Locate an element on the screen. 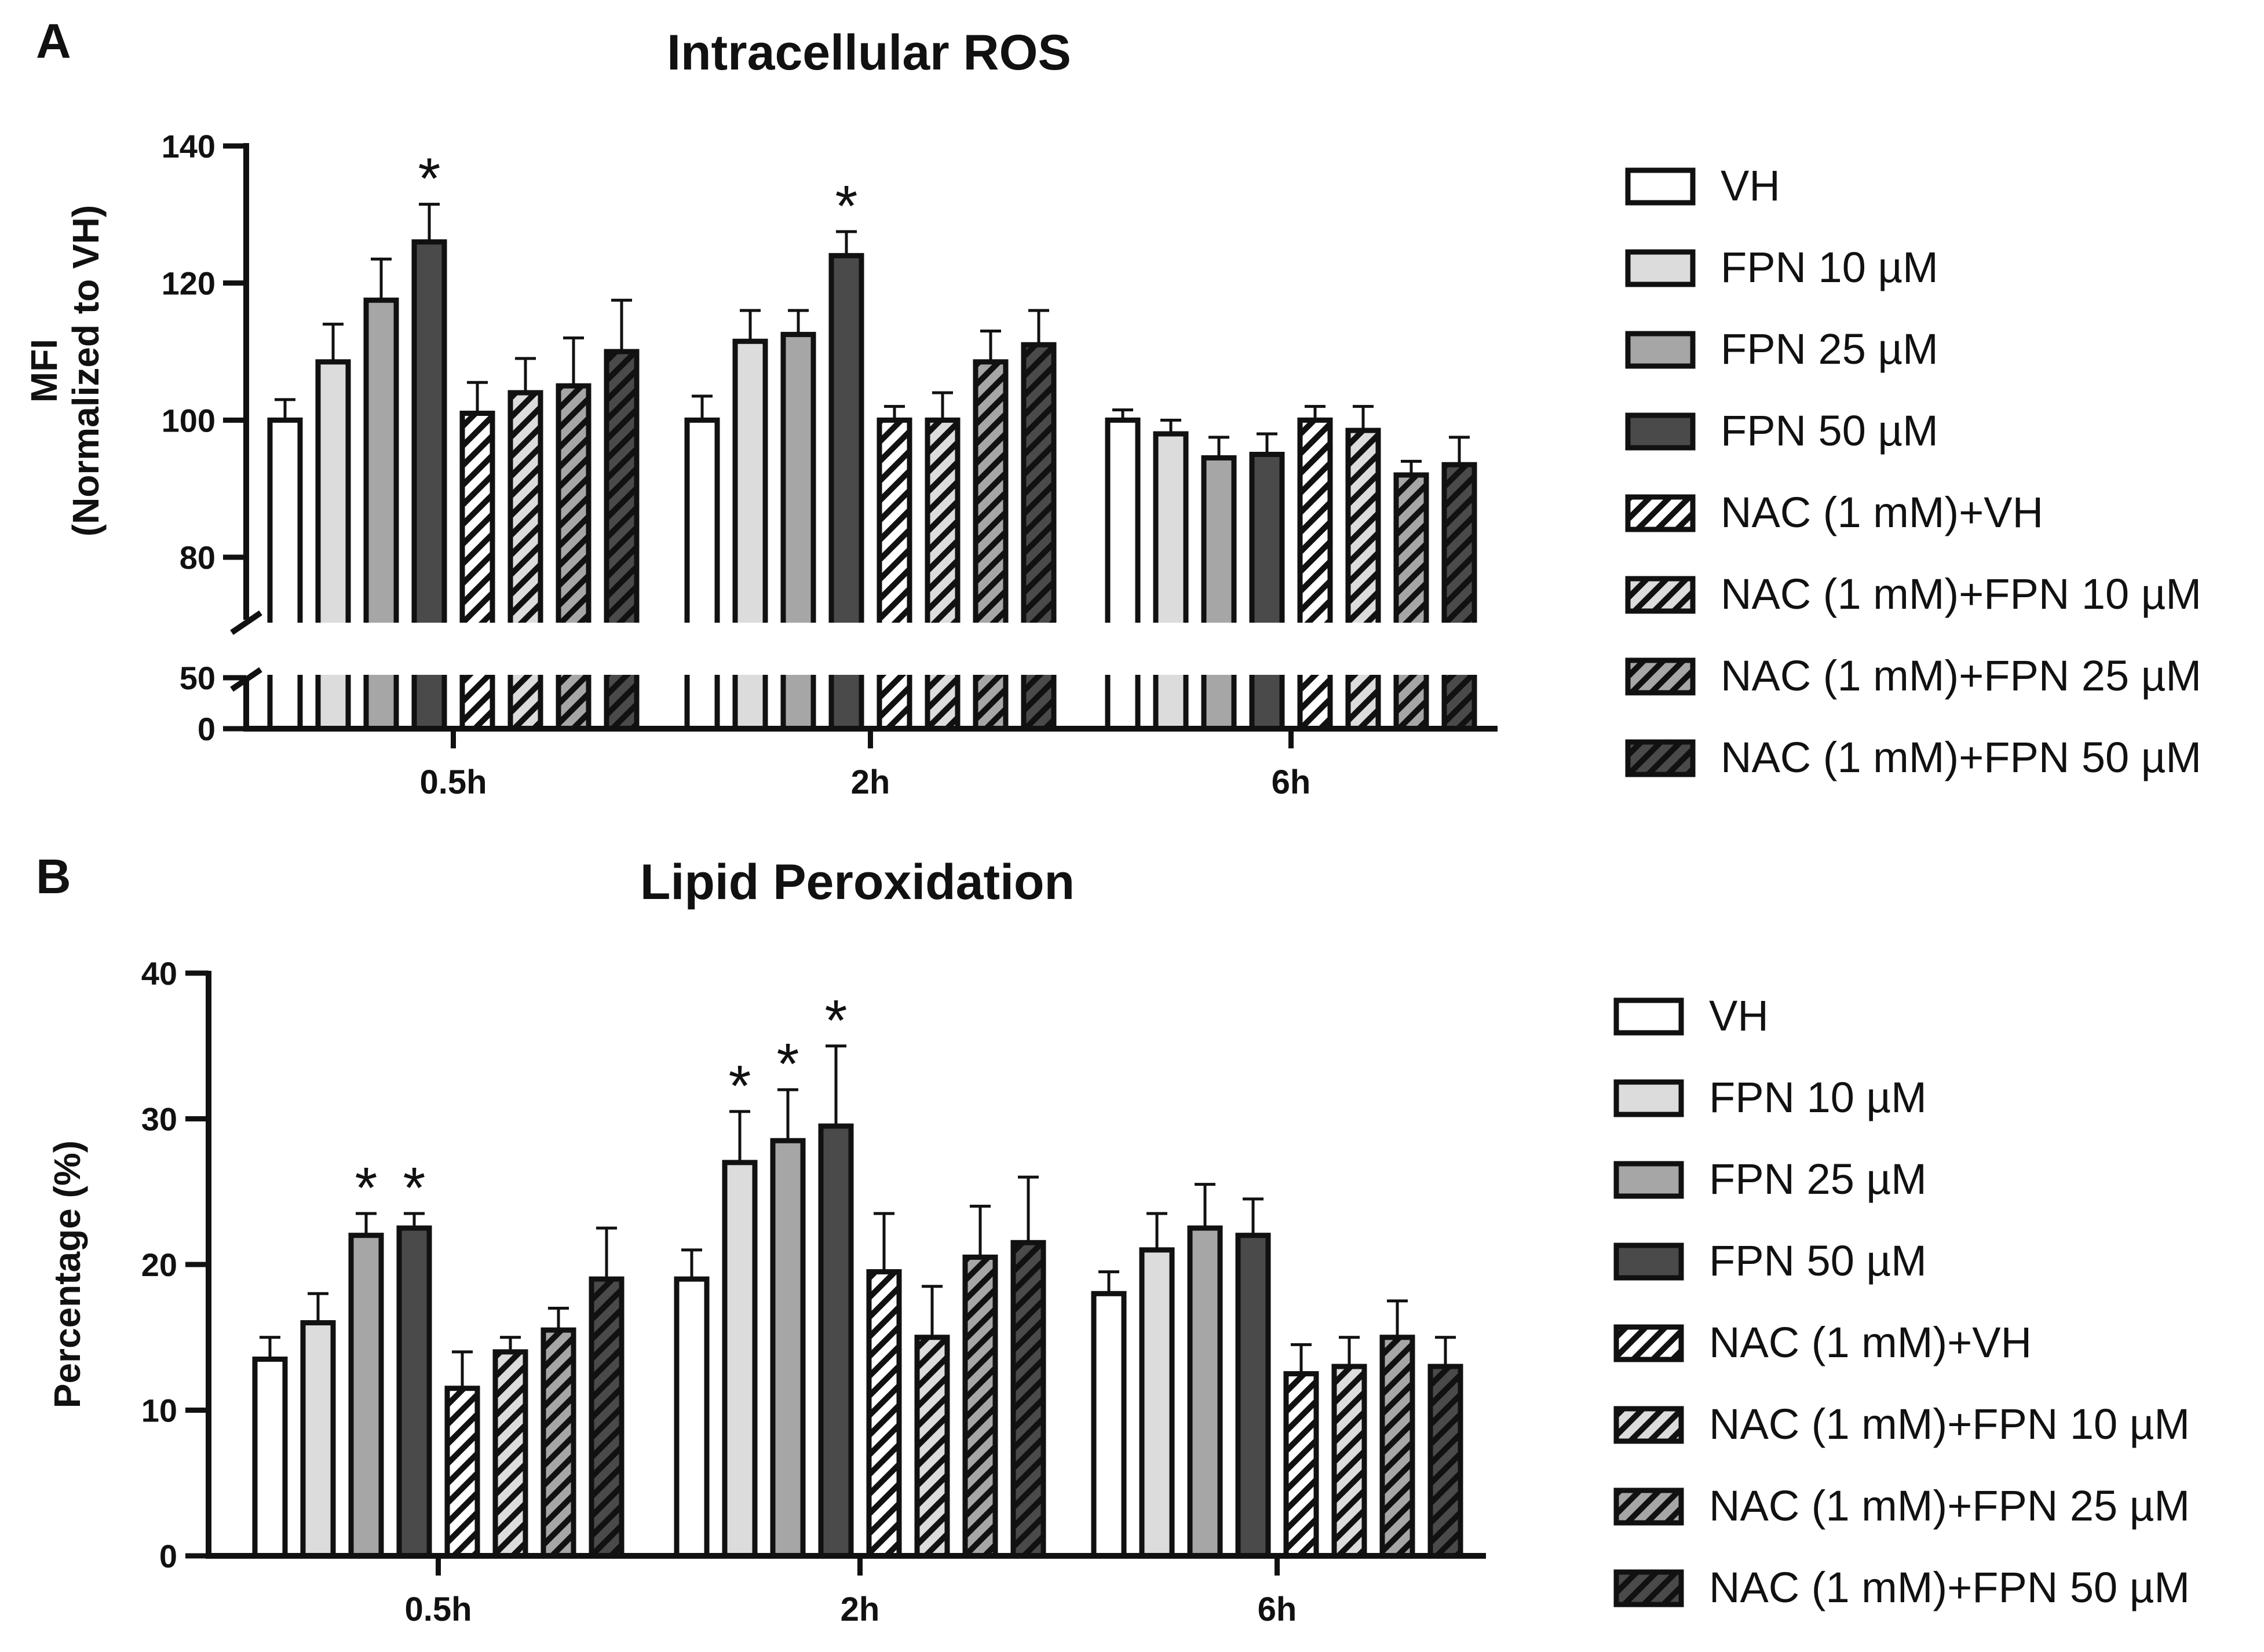 This screenshot has width=2264, height=1652. b-legend-label-fpn-25-um: FPN 25 µM is located at coordinates (1818, 1179).